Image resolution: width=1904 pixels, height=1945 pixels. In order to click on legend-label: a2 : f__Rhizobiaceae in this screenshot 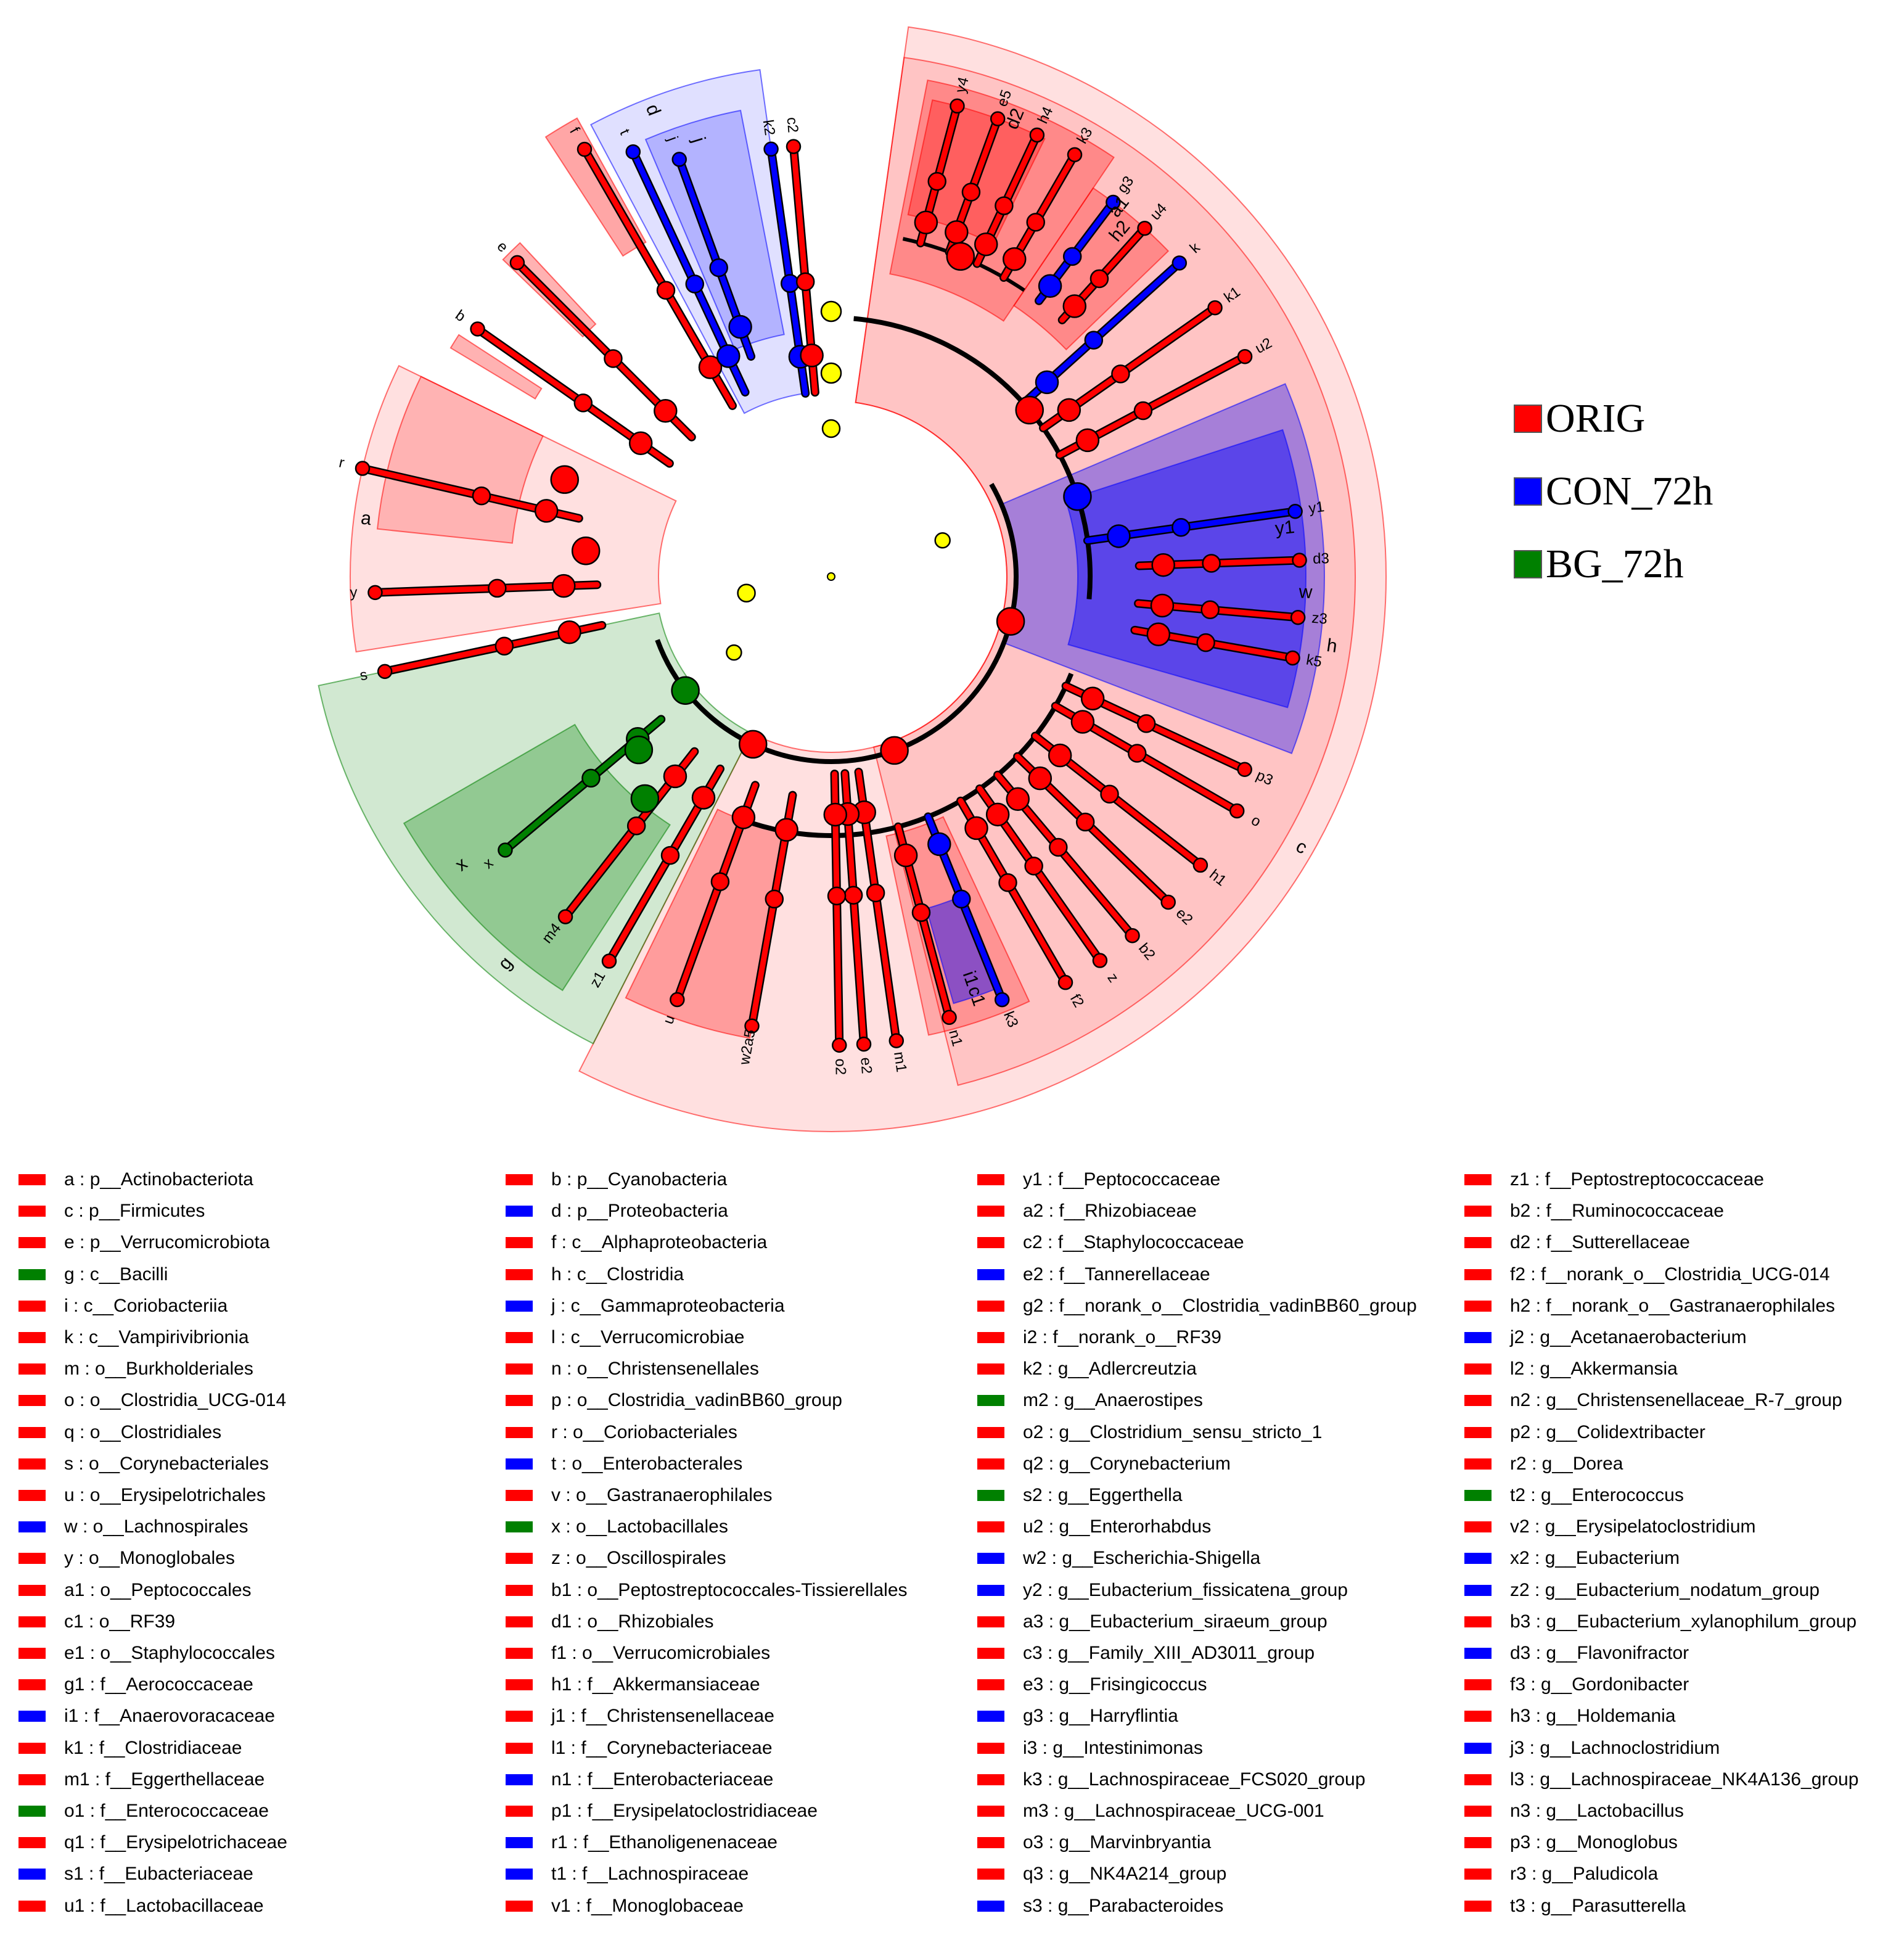, I will do `click(1110, 1211)`.